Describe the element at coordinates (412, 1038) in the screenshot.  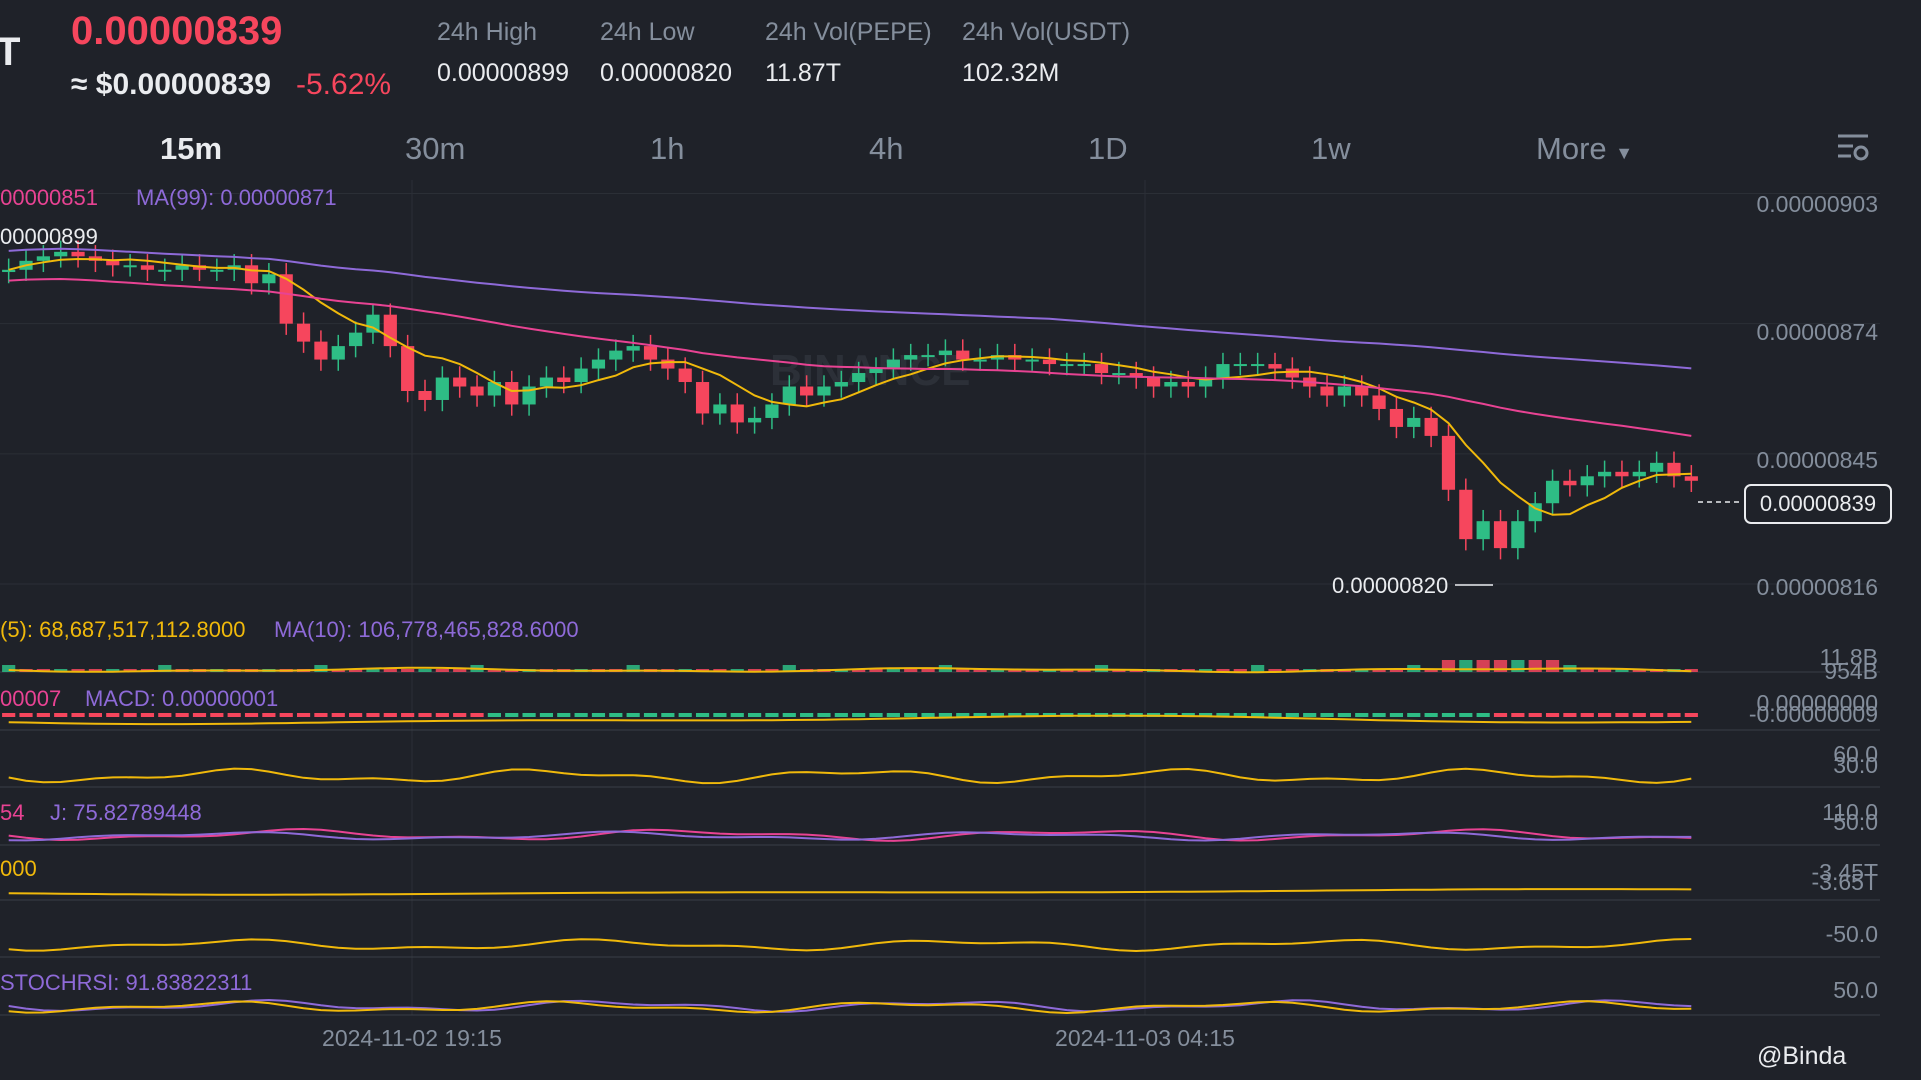
I see `time-axis-label: 2024-11-02 19:15` at that location.